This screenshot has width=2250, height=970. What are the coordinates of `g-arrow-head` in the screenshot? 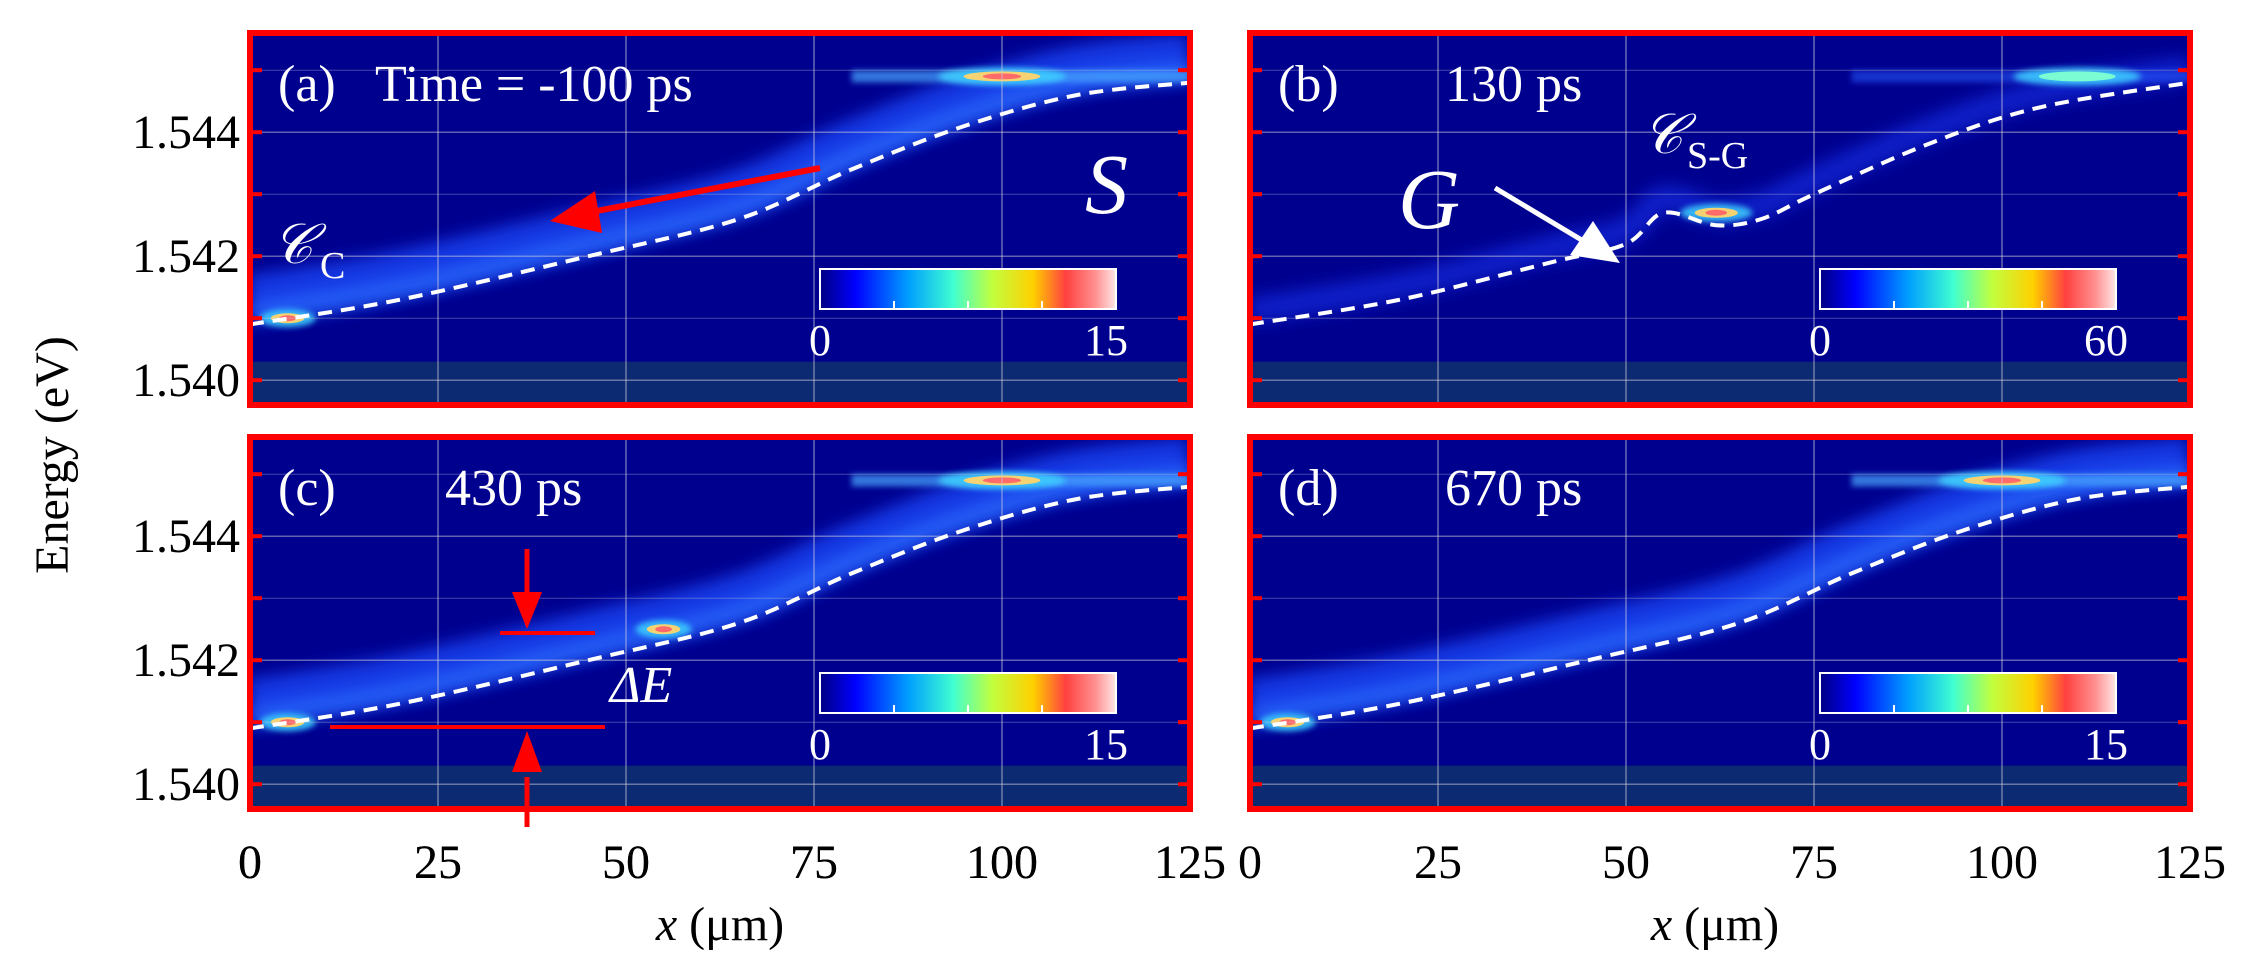 It's located at (1595, 242).